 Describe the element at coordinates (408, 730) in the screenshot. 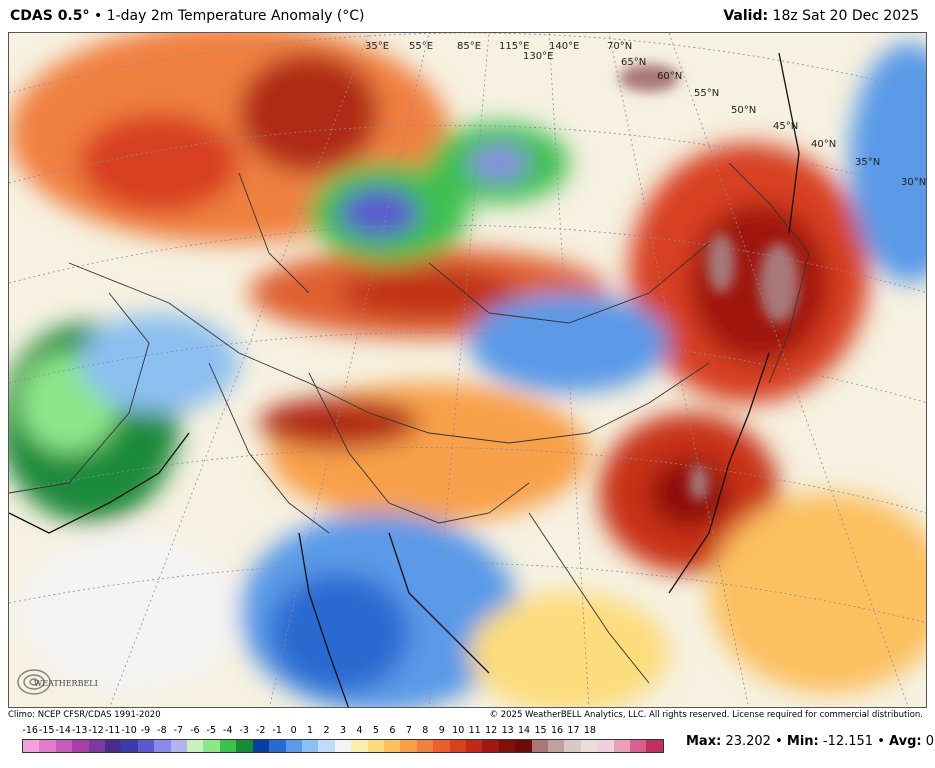

I see `colorbar-label: 7` at that location.